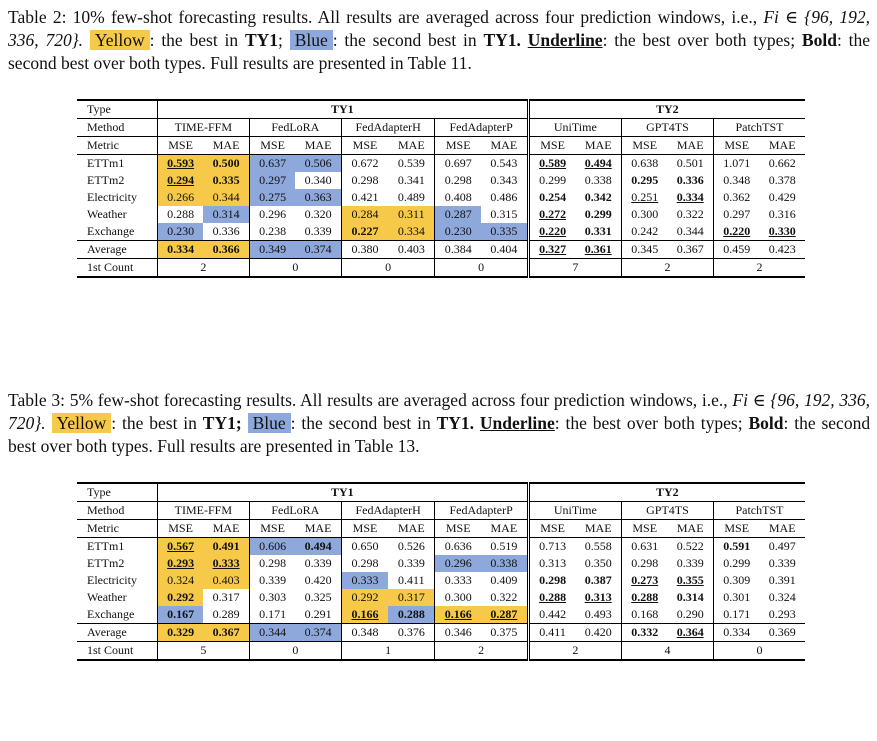  I want to click on result-cell: 0.403, so click(226, 580).